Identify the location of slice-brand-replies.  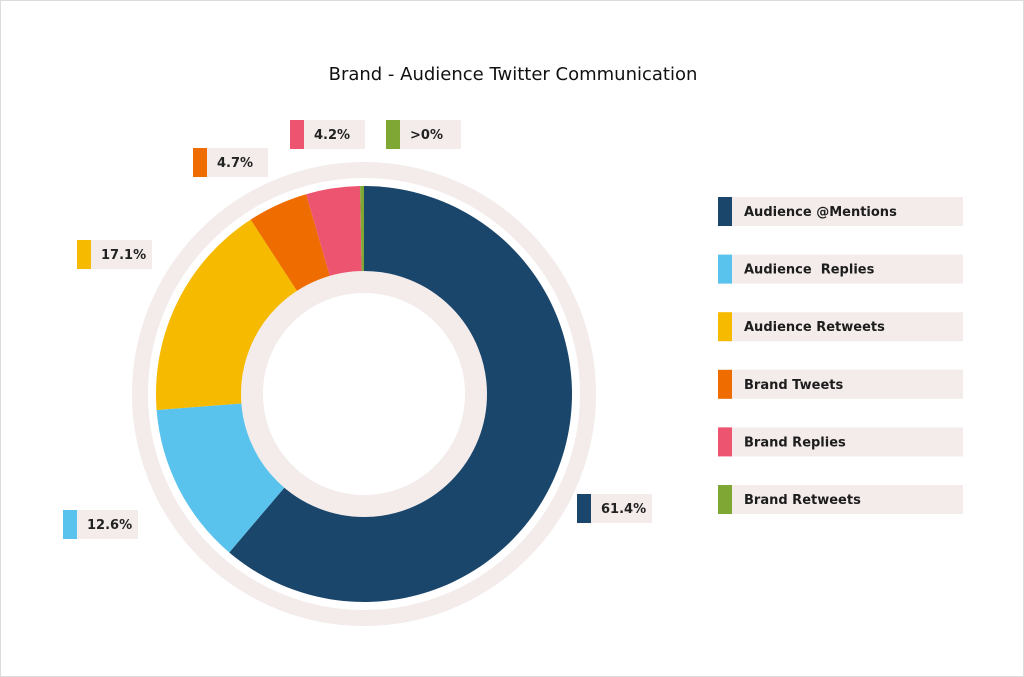
(334, 236).